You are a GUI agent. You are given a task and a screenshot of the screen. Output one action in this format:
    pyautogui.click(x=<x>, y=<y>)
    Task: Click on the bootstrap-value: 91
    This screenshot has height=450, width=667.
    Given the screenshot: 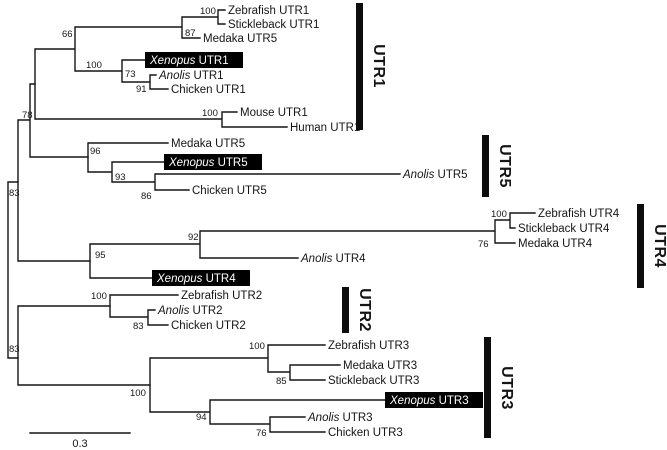 What is the action you would take?
    pyautogui.click(x=141, y=89)
    